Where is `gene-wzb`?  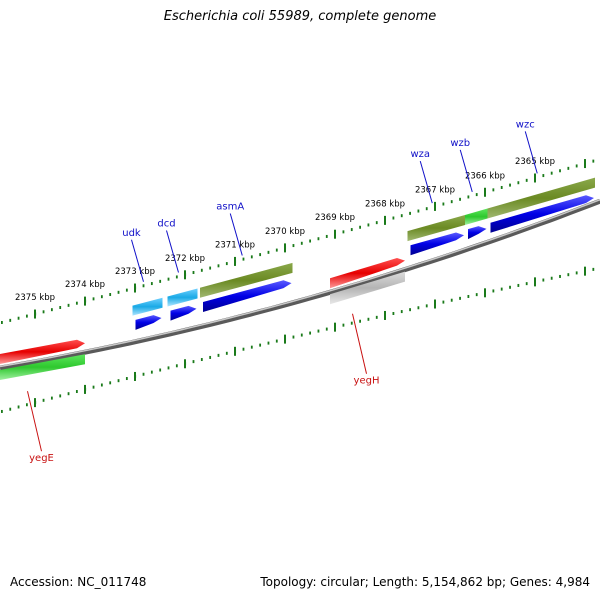
gene-wzb is located at coordinates (476, 216).